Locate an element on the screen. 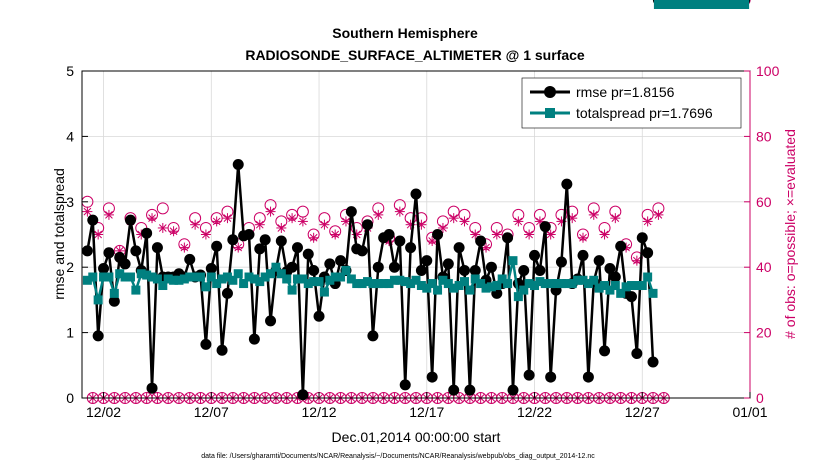 The width and height of the screenshot is (830, 470). legend-totalspread-marker is located at coordinates (550, 113).